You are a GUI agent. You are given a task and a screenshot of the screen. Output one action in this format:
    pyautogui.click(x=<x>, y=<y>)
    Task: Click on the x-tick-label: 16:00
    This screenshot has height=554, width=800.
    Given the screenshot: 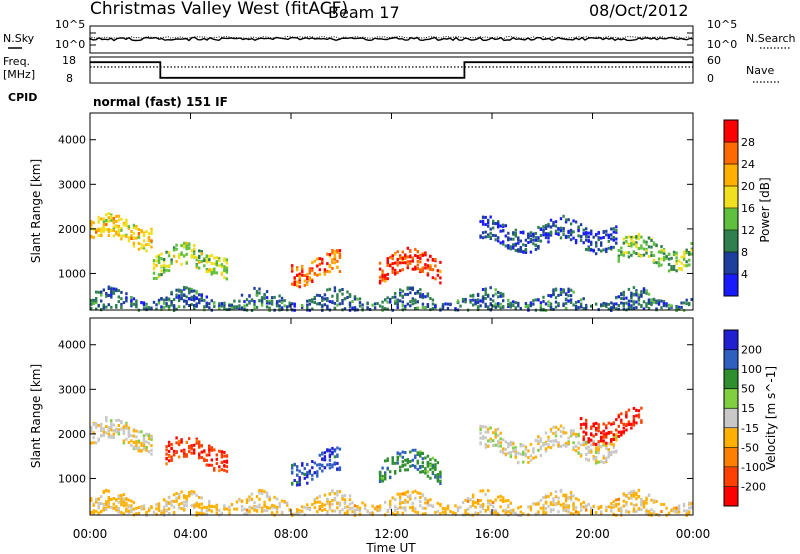 What is the action you would take?
    pyautogui.click(x=492, y=534)
    